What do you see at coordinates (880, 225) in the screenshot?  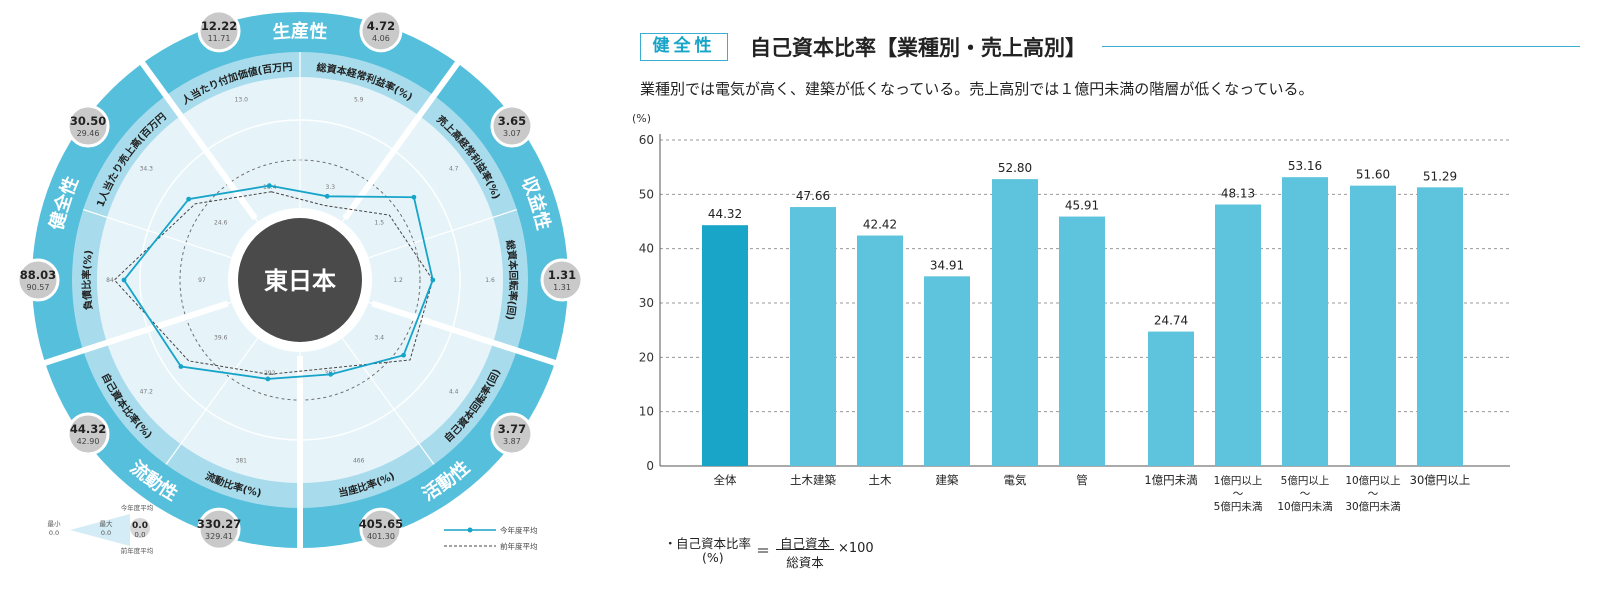 I see `bar-value-label: 42.42` at bounding box center [880, 225].